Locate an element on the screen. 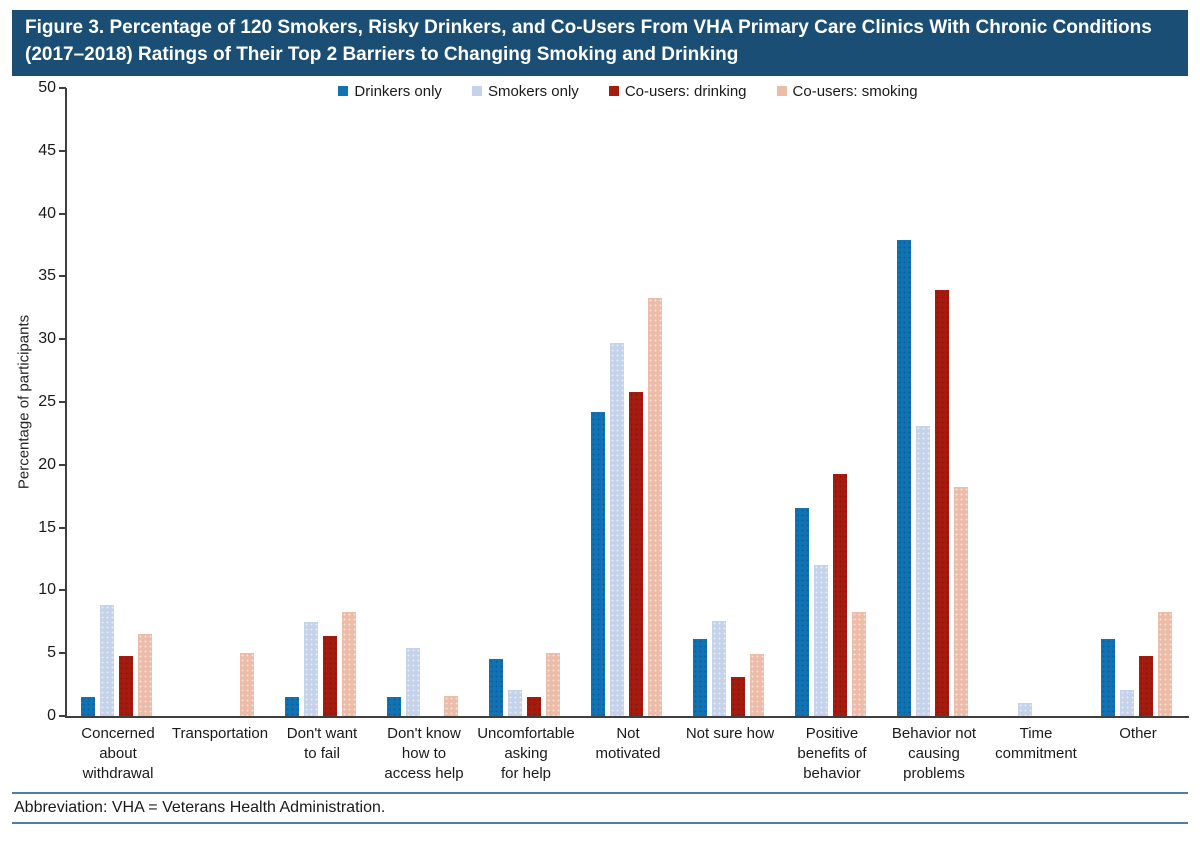  x-category-label-line: behavior is located at coordinates (832, 773).